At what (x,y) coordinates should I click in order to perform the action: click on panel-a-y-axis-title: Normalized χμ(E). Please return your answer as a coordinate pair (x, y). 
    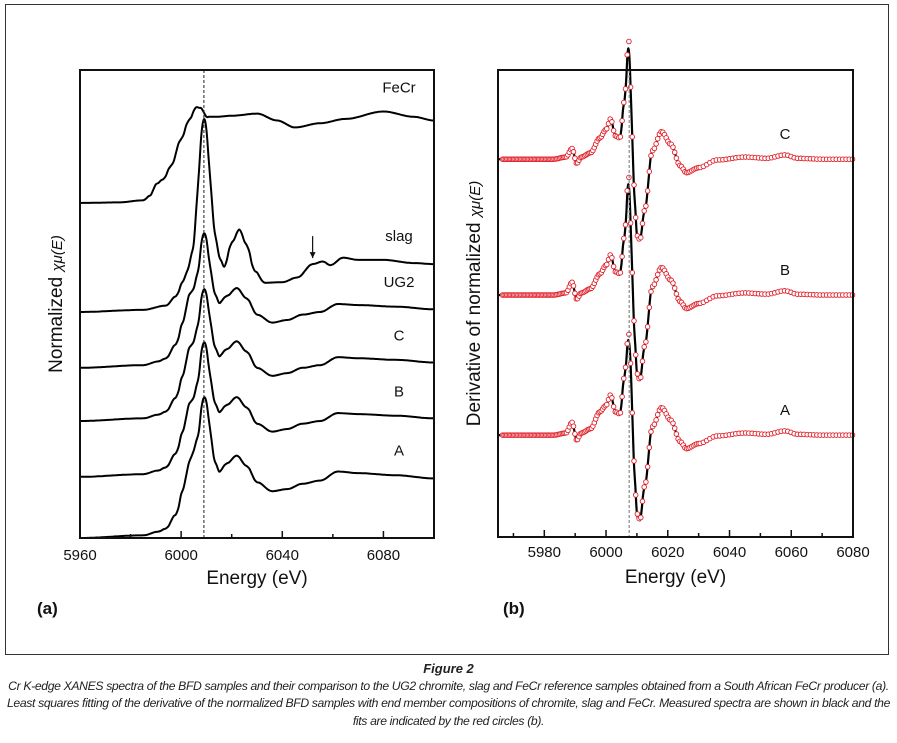
    Looking at the image, I should click on (56, 304).